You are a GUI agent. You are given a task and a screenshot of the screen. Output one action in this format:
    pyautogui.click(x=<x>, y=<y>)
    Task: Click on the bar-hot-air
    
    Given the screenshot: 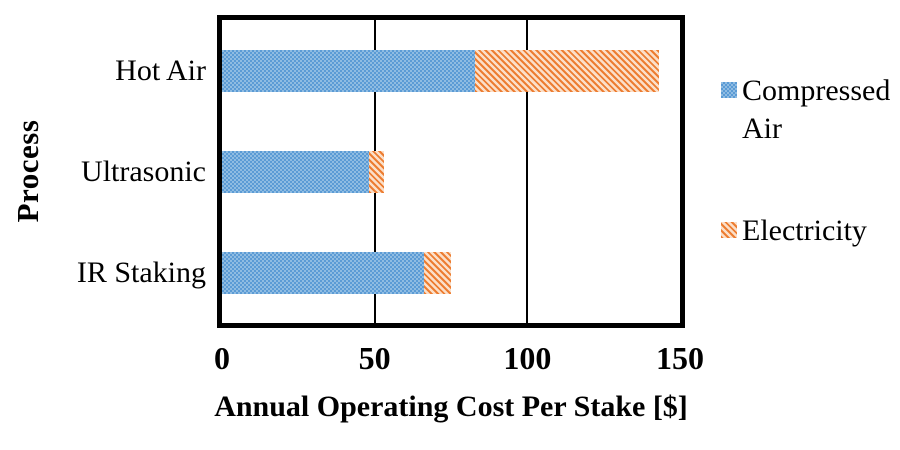 What is the action you would take?
    pyautogui.click(x=451, y=70)
    